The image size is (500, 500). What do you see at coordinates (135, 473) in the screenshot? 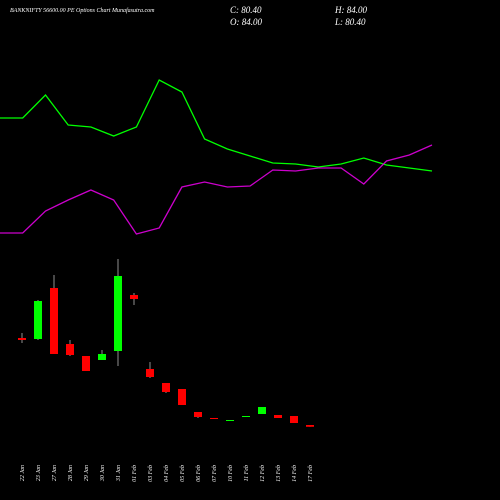
I see `x-tick-label: 01 Feb` at bounding box center [135, 473].